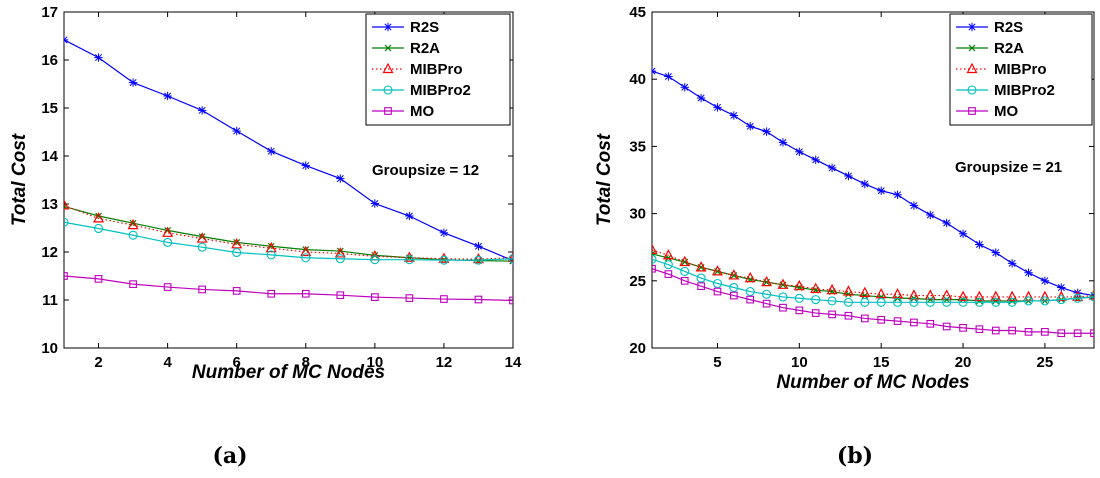  What do you see at coordinates (855, 456) in the screenshot?
I see `subfigure-caption: (b)` at bounding box center [855, 456].